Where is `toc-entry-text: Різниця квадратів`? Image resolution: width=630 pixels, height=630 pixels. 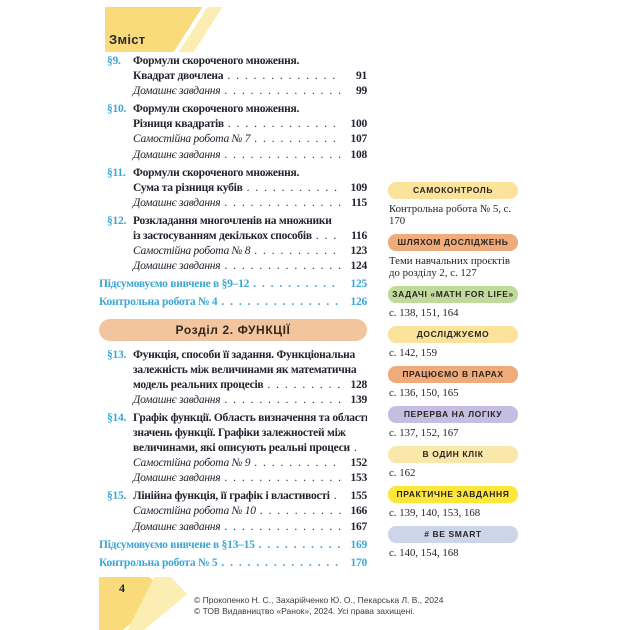 toc-entry-text: Різниця квадратів is located at coordinates (178, 124).